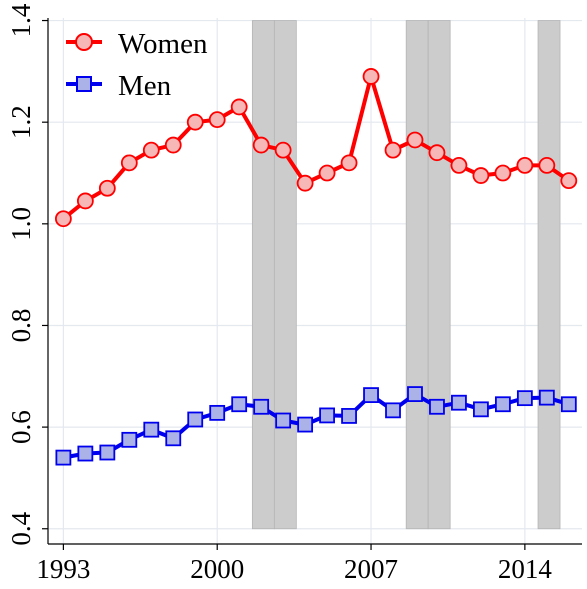 This screenshot has width=587, height=589. What do you see at coordinates (137, 65) in the screenshot?
I see `legend: Women Men` at bounding box center [137, 65].